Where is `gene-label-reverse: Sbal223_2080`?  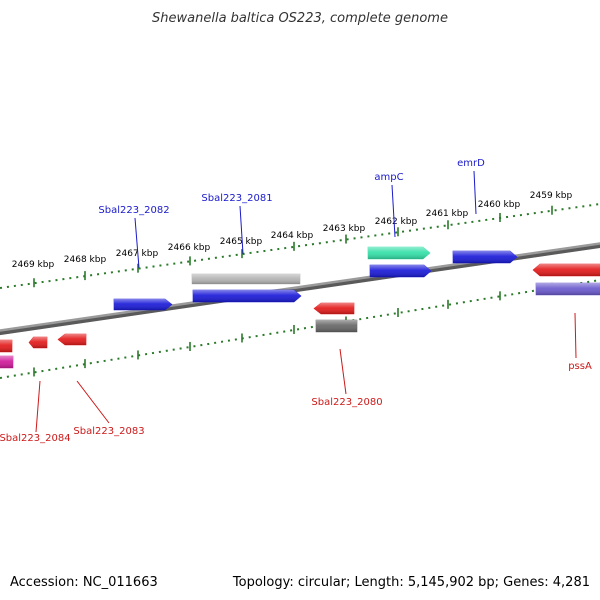 gene-label-reverse: Sbal223_2080 is located at coordinates (346, 402).